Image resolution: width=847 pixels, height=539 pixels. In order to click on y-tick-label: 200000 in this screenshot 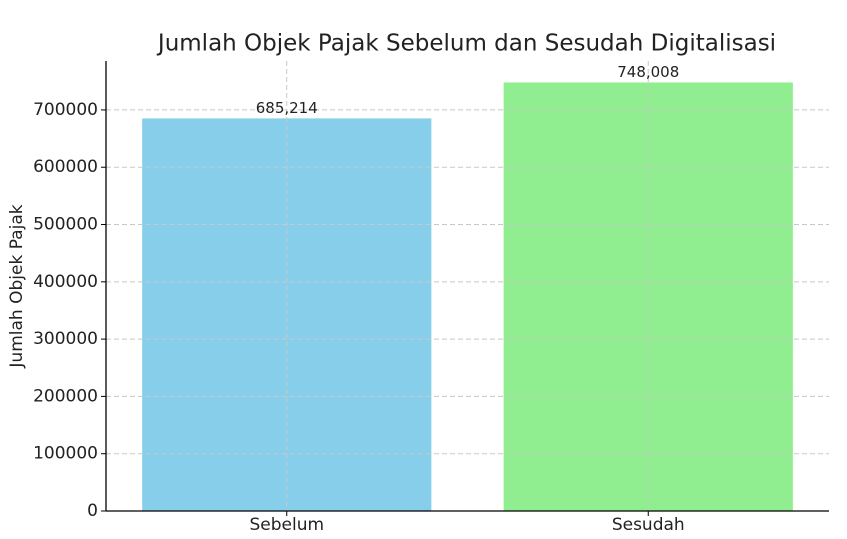, I will do `click(65, 396)`.